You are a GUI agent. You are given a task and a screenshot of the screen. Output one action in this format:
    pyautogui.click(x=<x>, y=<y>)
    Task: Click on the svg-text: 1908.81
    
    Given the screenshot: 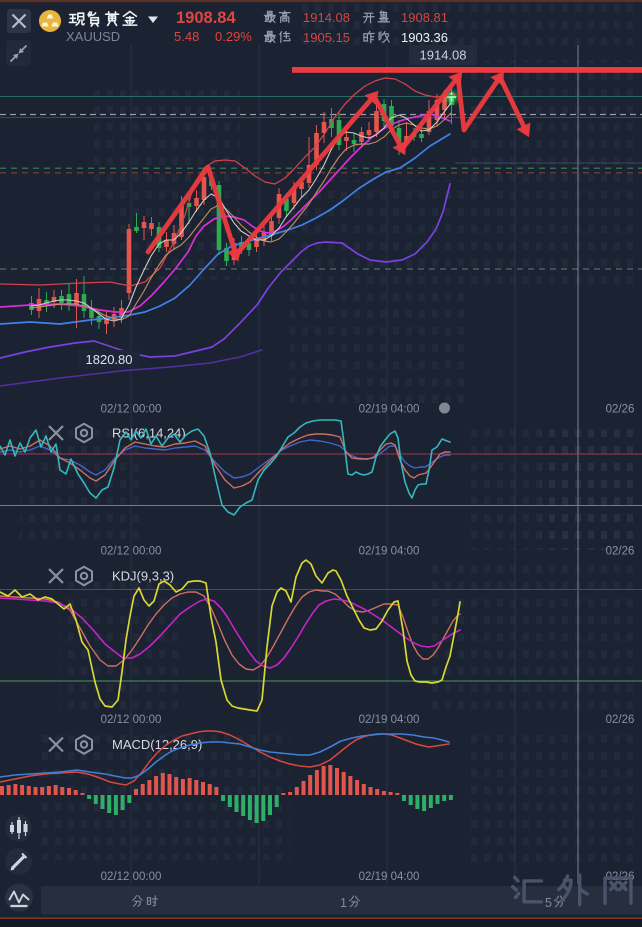 What is the action you would take?
    pyautogui.click(x=424, y=17)
    